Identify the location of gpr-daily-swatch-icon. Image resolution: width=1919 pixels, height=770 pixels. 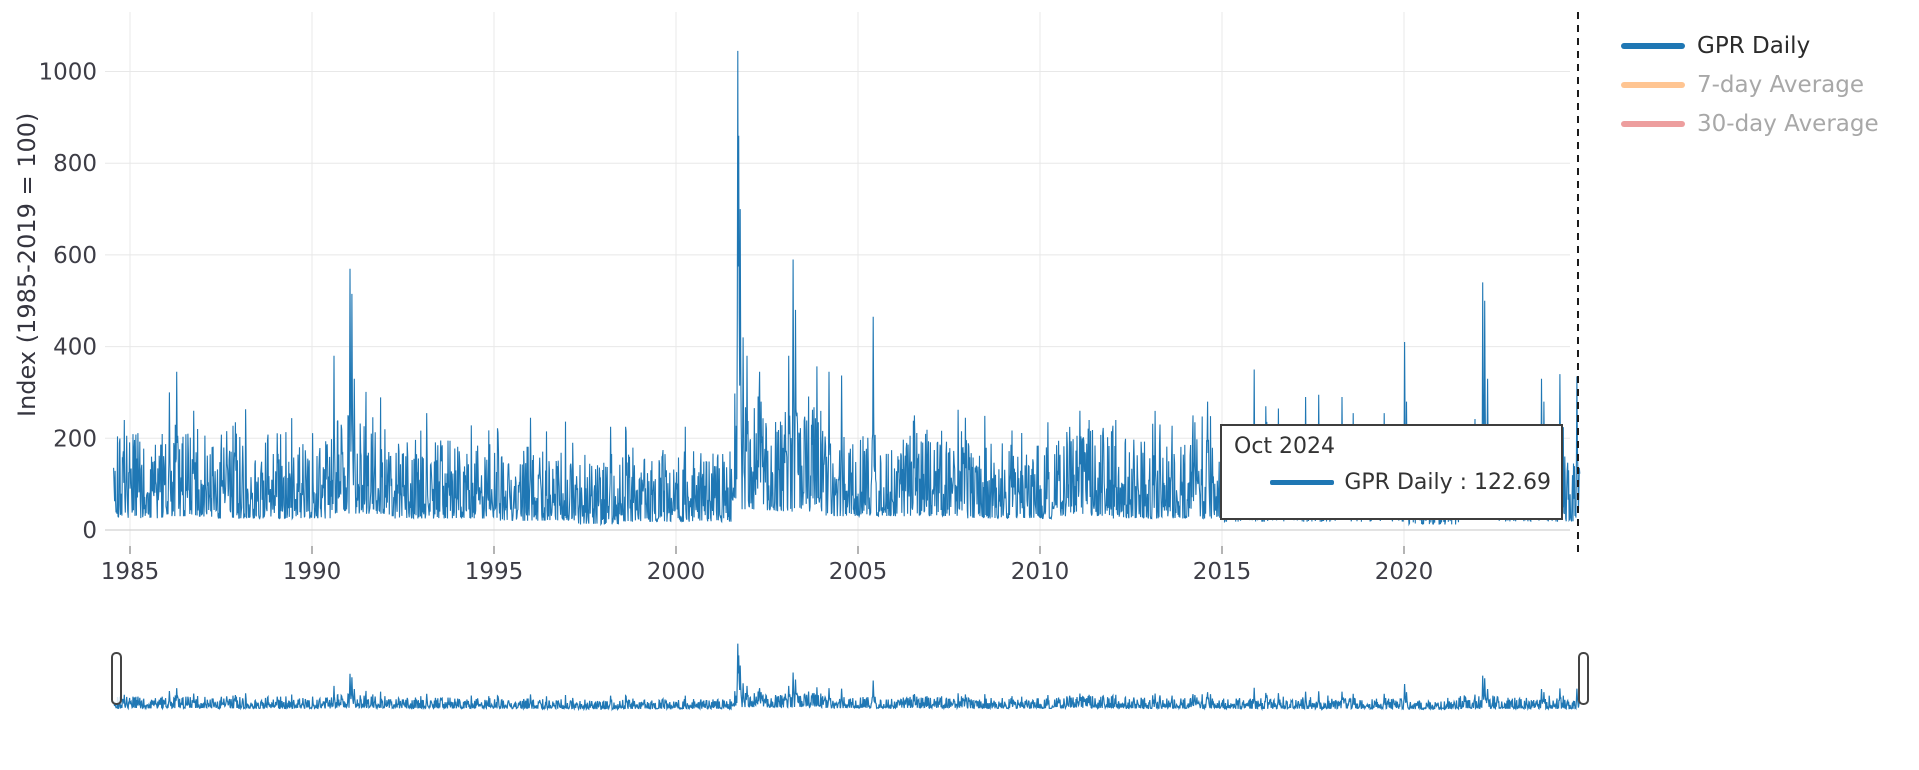
(1653, 46).